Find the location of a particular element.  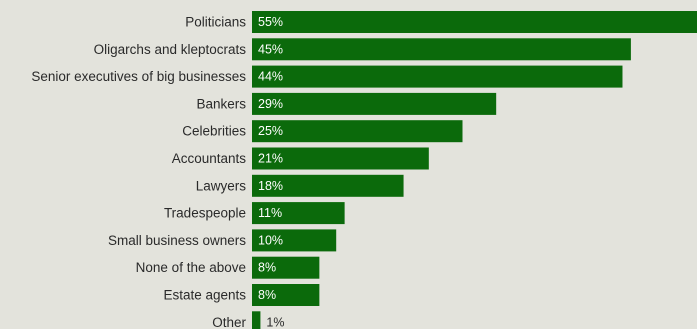

category-label-1: Oligarchs and kleptocrats is located at coordinates (170, 49).